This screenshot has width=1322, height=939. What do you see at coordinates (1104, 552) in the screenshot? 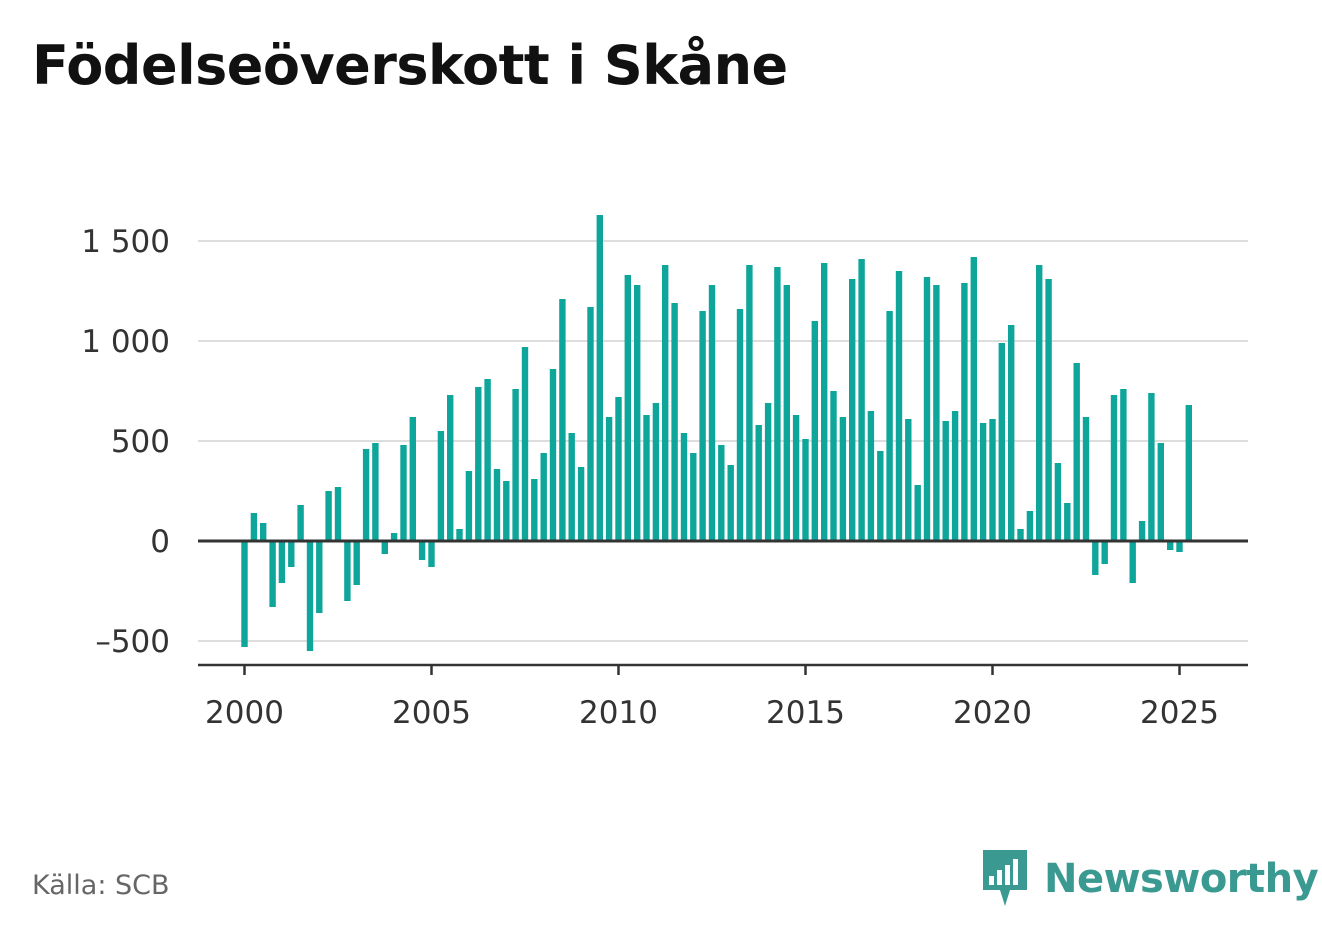
I see `bar-2023-K1` at bounding box center [1104, 552].